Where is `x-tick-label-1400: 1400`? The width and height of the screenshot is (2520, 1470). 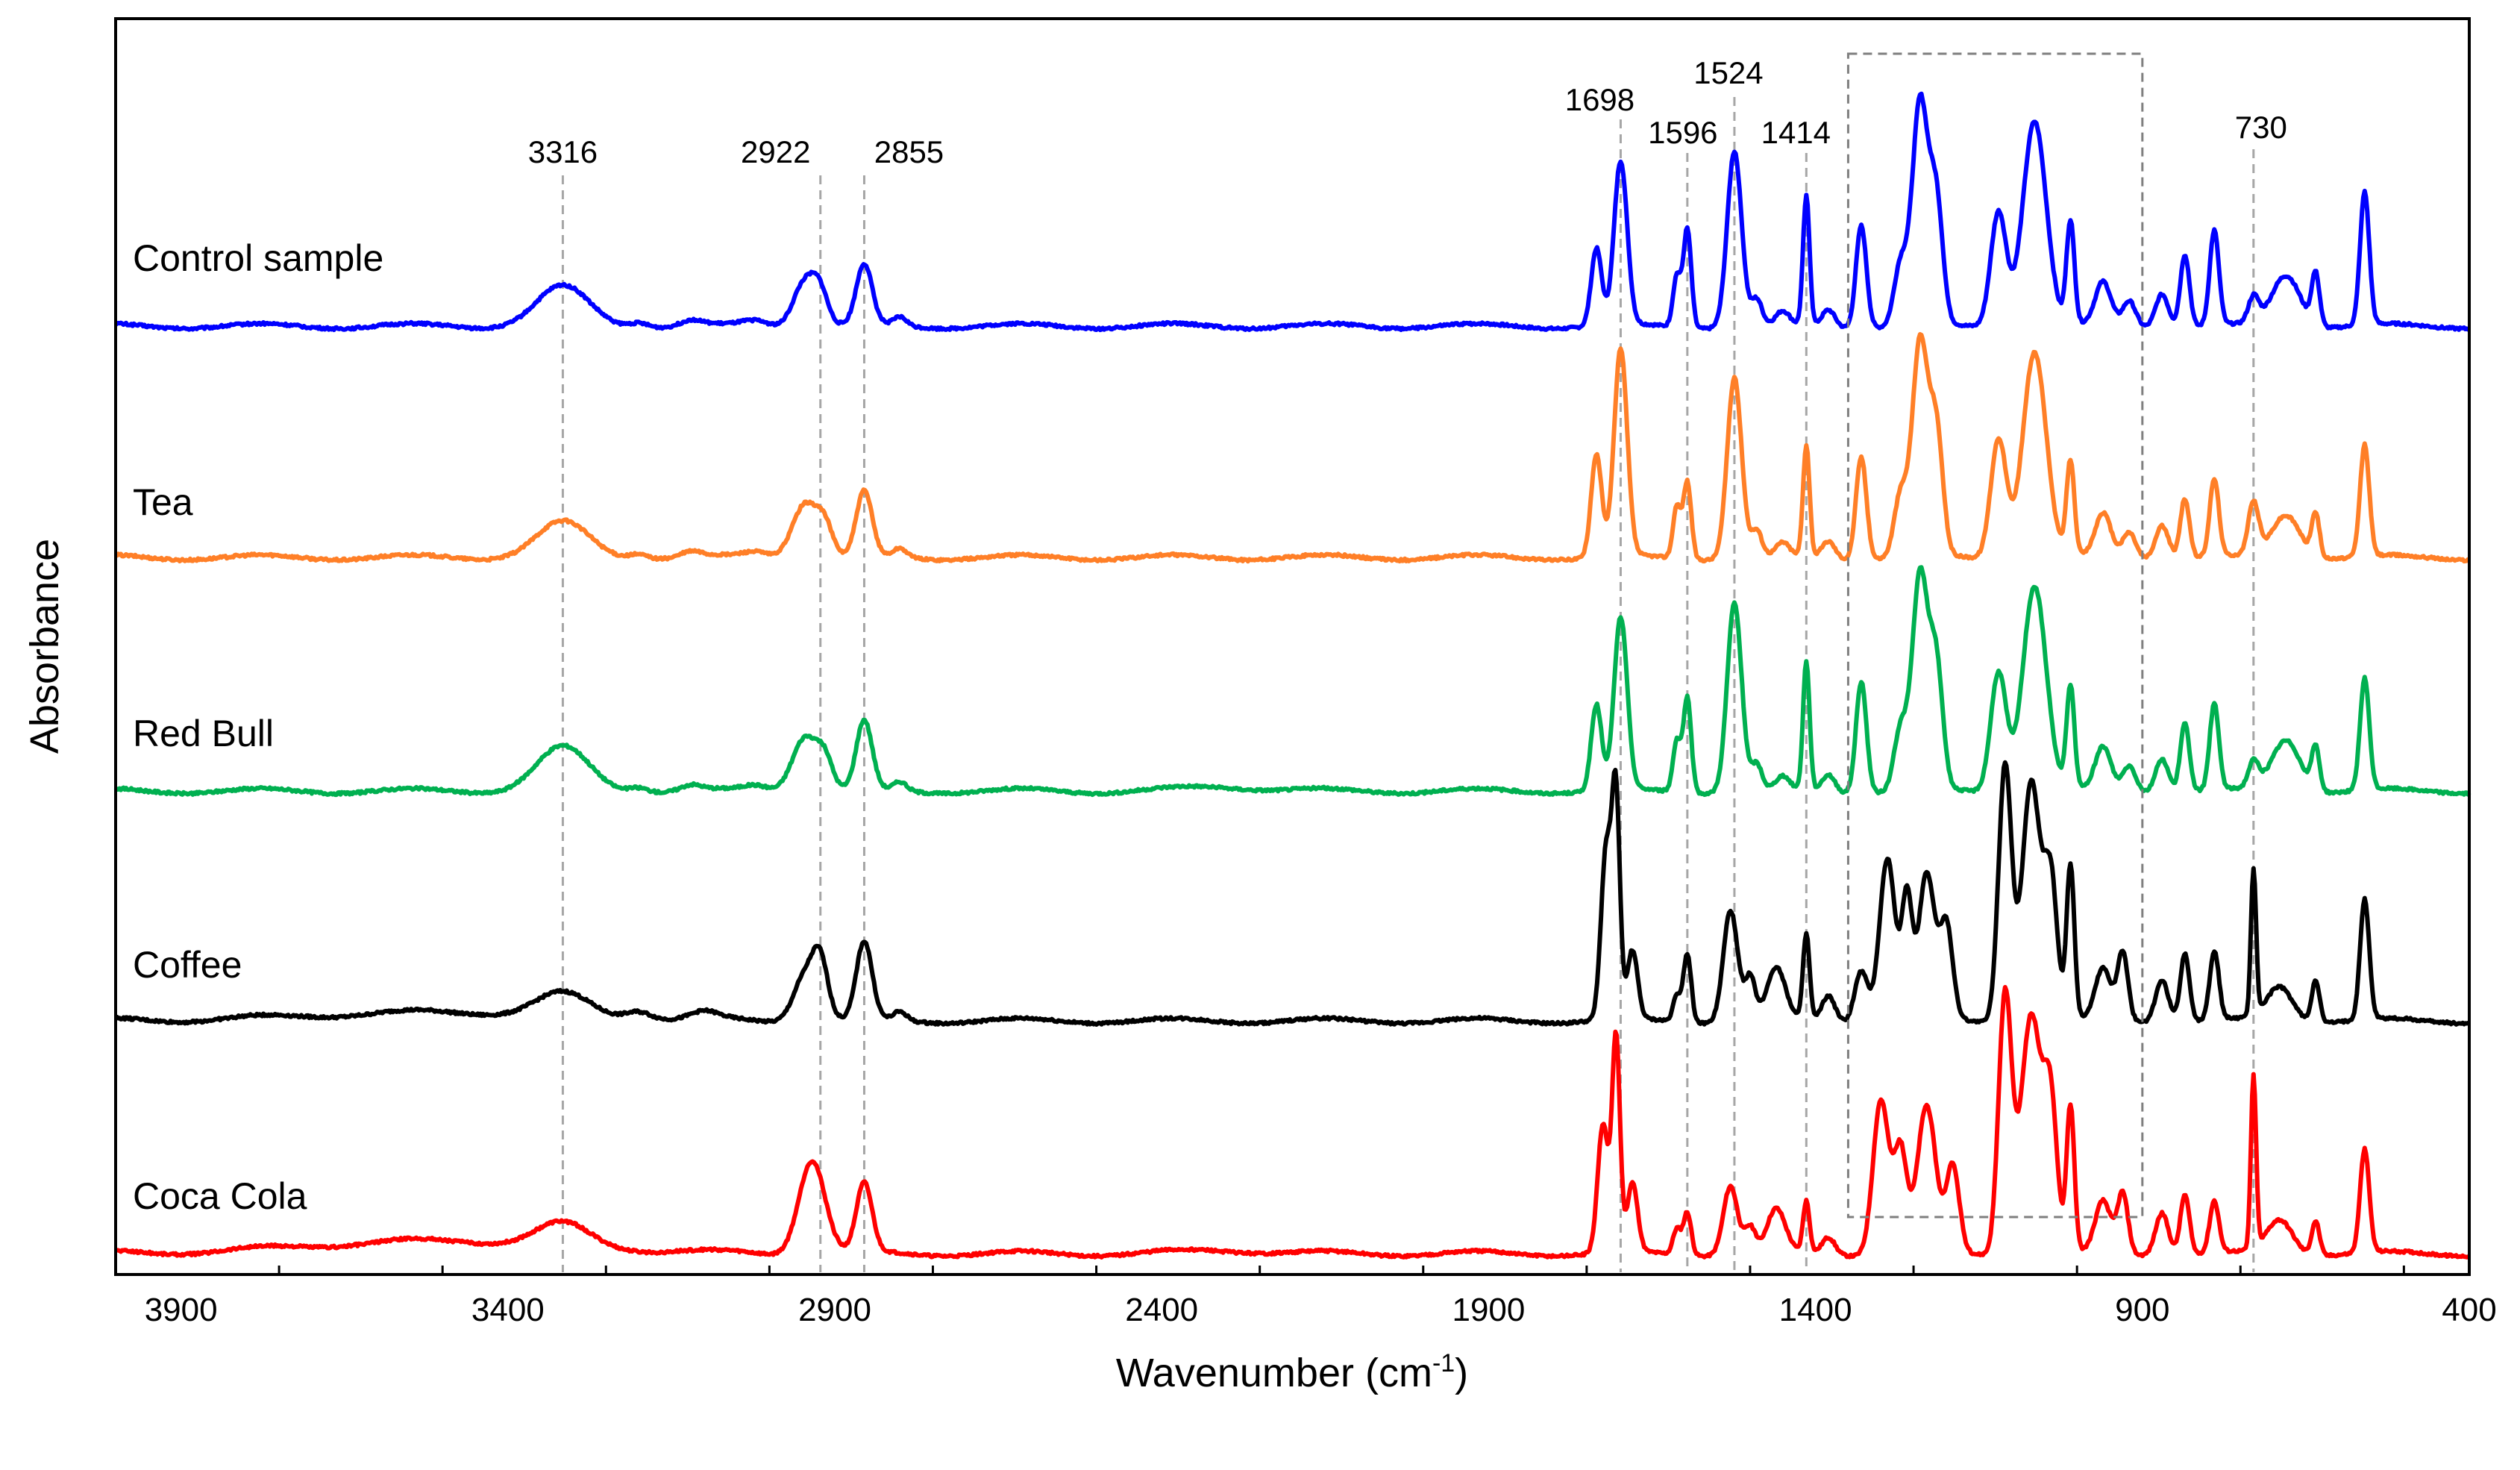
x-tick-label-1400: 1400 is located at coordinates (1815, 1310).